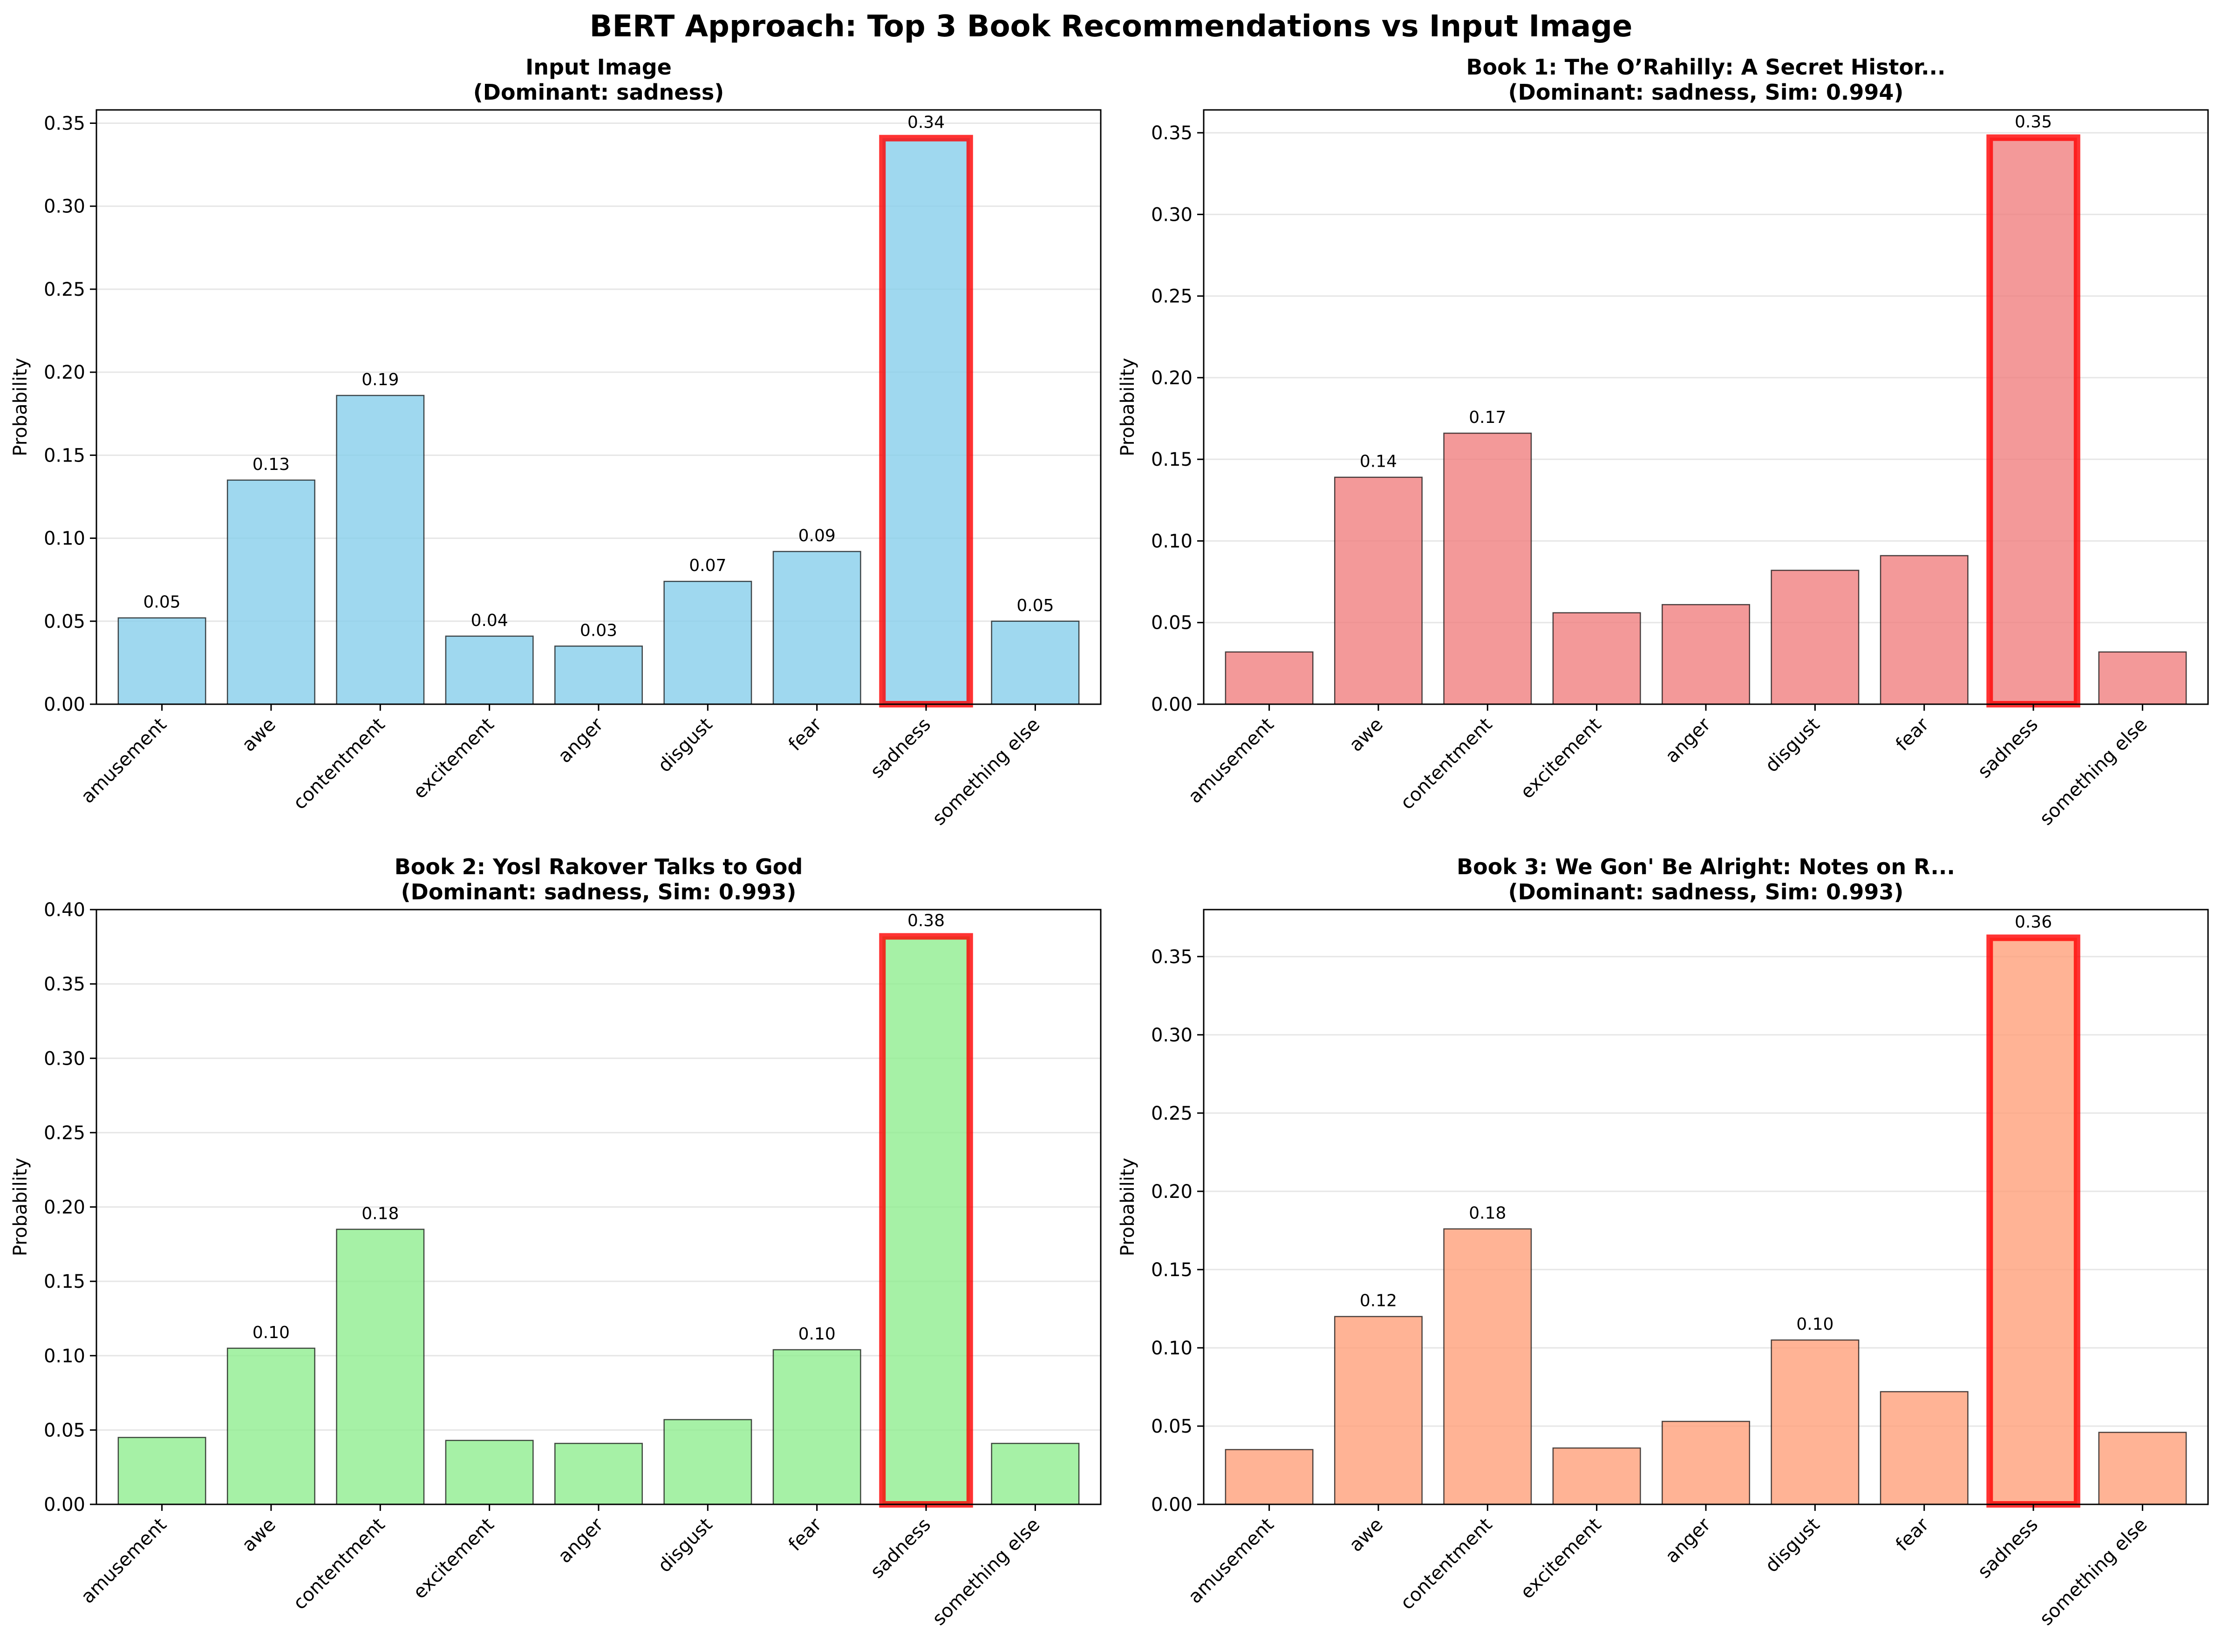 The image size is (2222, 1652). I want to click on y-tick-label: 0.40, so click(64, 910).